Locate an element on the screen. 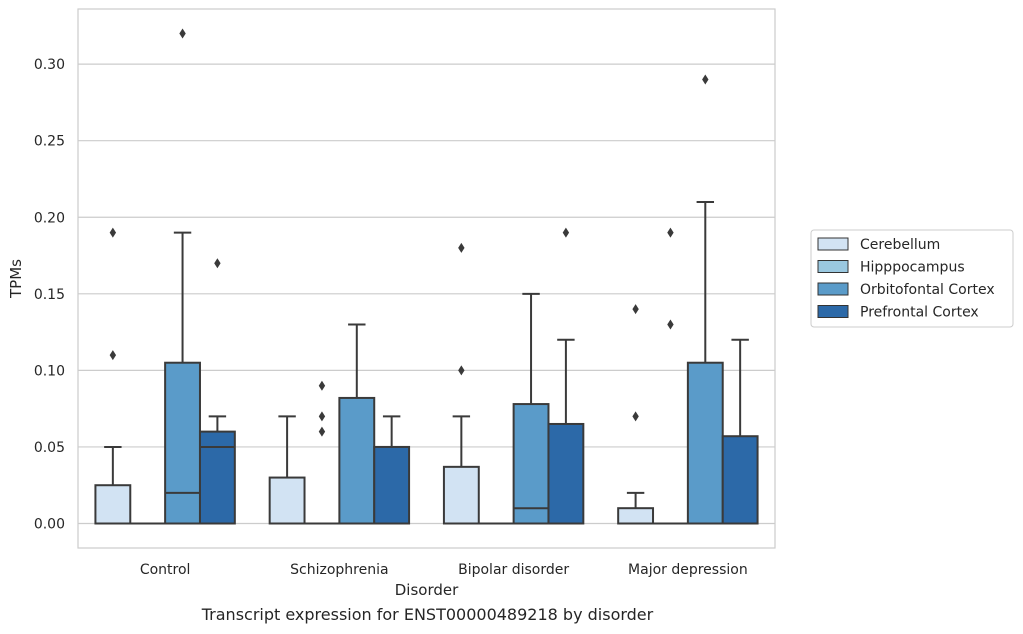  legend-label: Prefrontal Cortex is located at coordinates (919, 313).